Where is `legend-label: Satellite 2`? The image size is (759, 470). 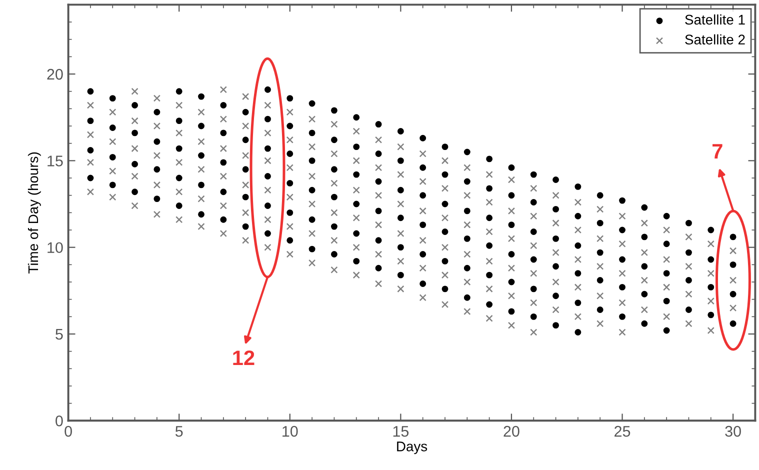
legend-label: Satellite 2 is located at coordinates (715, 39).